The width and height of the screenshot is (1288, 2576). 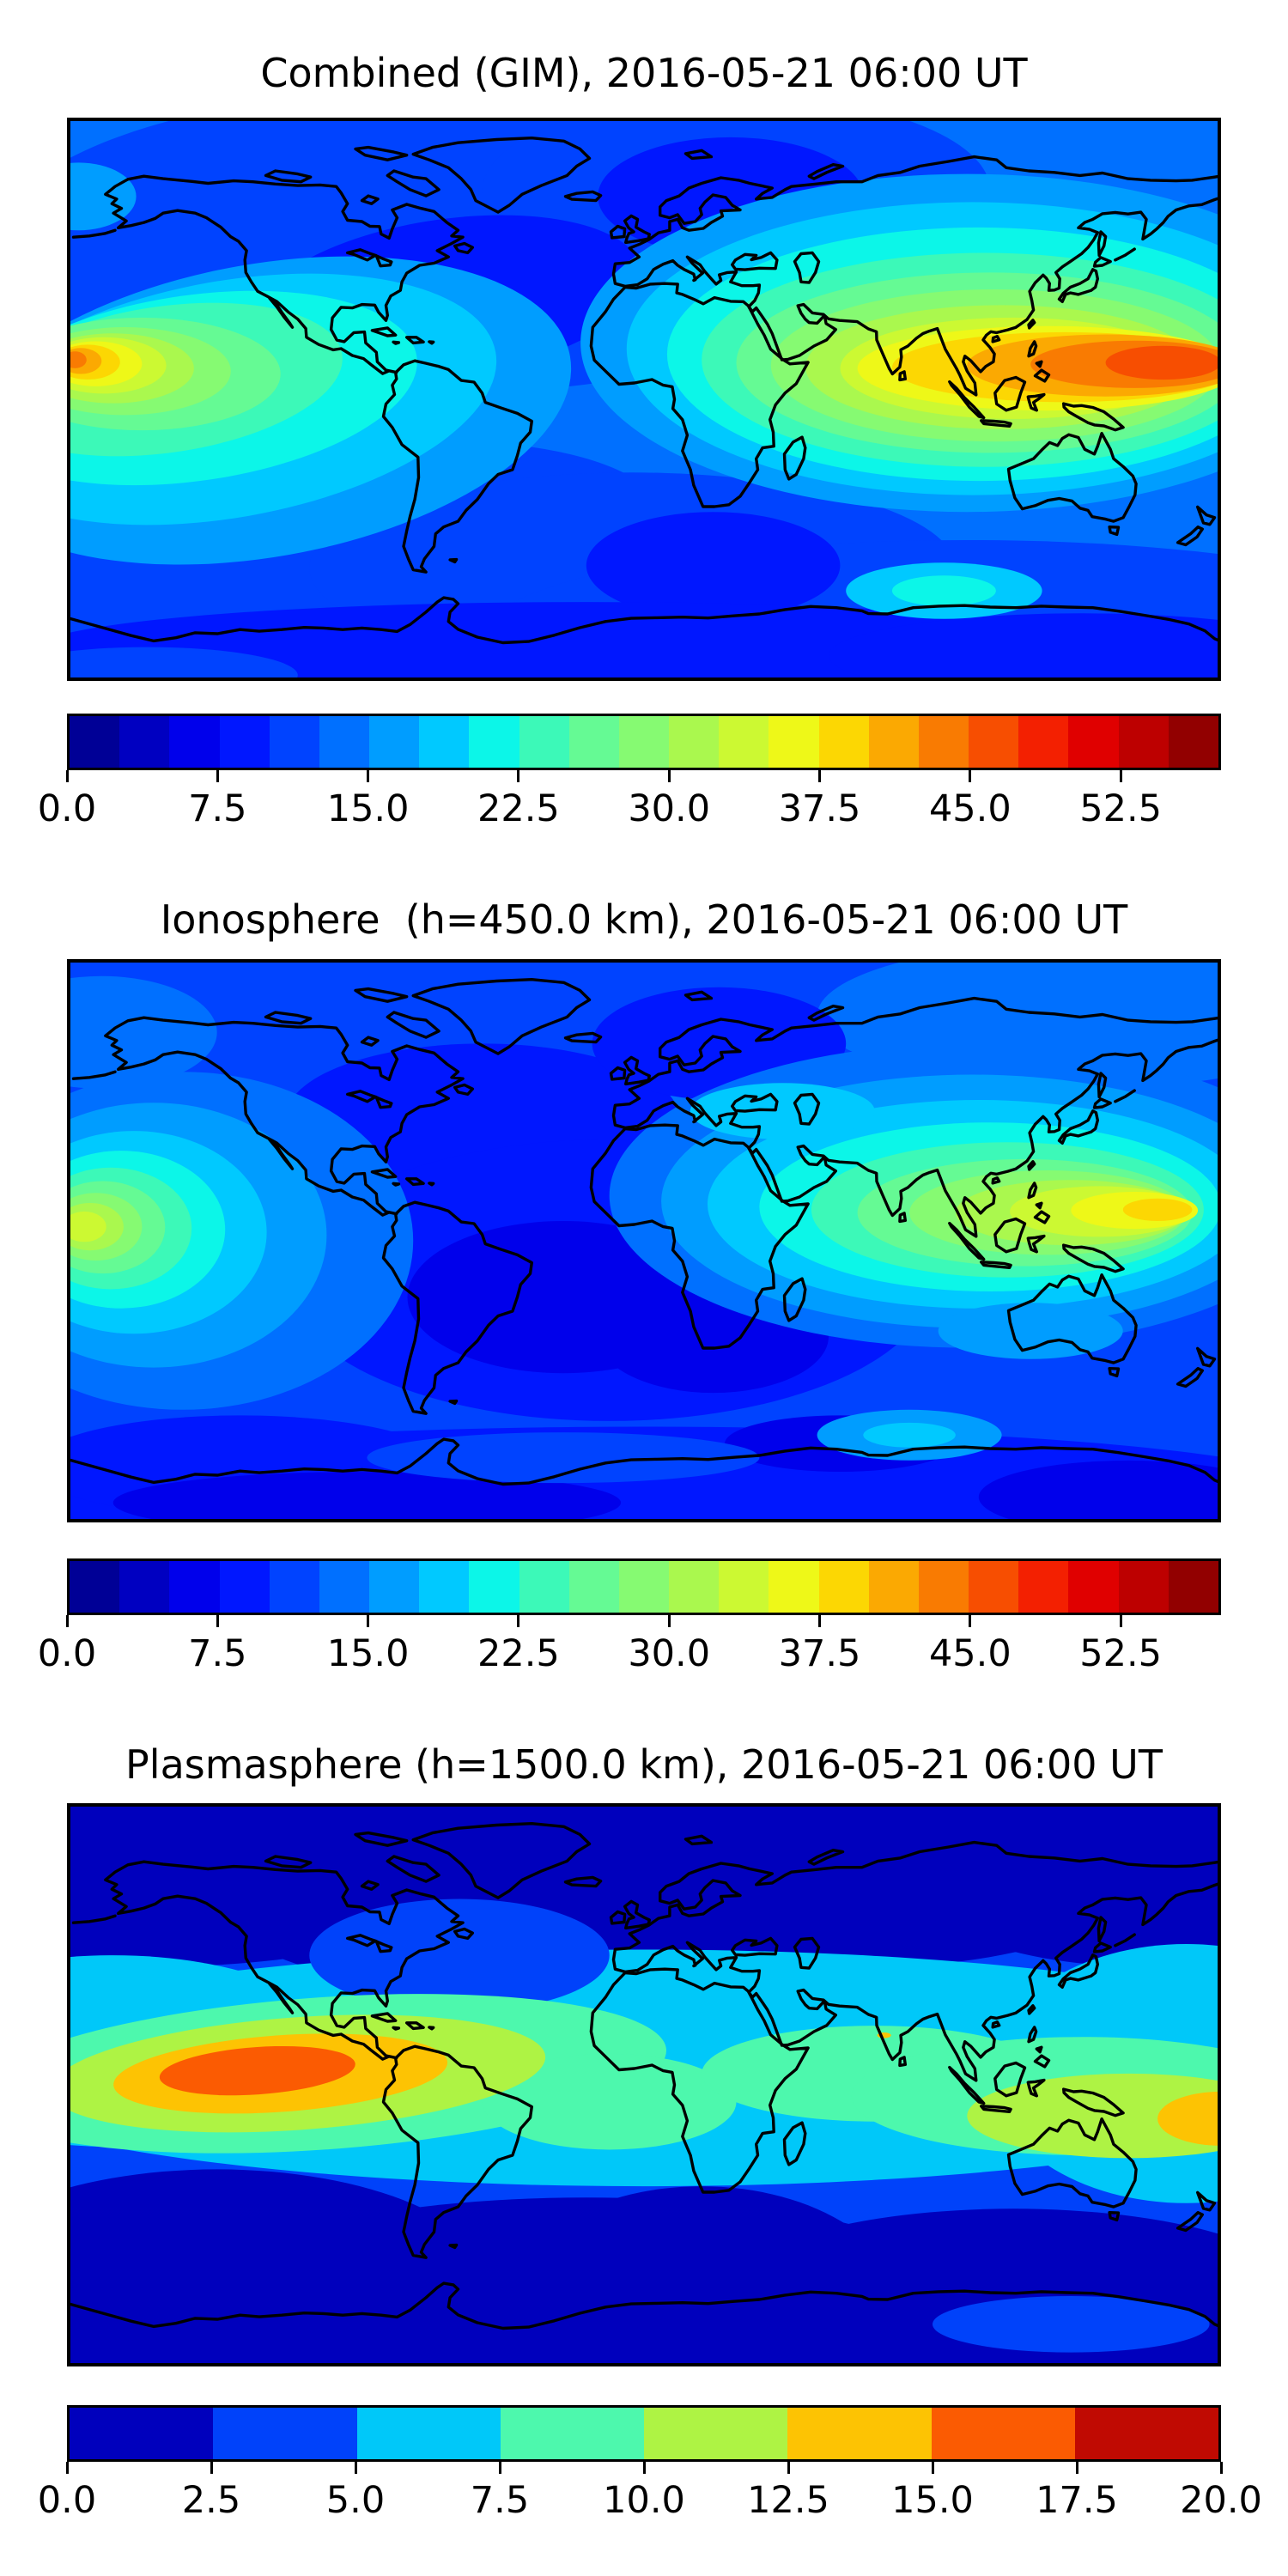 I want to click on colorbar-tick-label: 52.5, so click(x=1120, y=808).